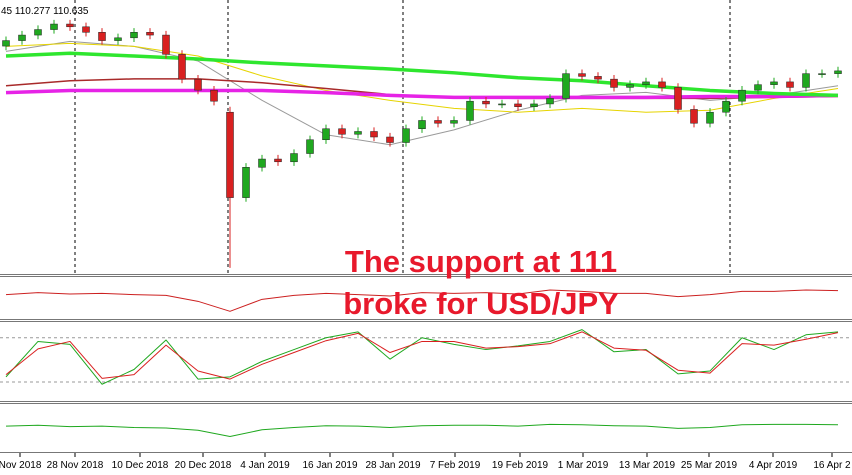 Image resolution: width=852 pixels, height=475 pixels. What do you see at coordinates (583, 465) in the screenshot?
I see `x-tick-label: 1 Mar 2019` at bounding box center [583, 465].